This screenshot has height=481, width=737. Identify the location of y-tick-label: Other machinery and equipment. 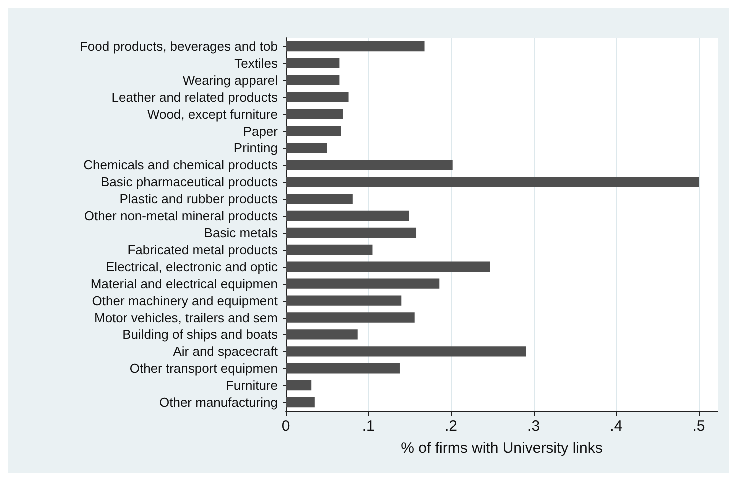
(185, 300).